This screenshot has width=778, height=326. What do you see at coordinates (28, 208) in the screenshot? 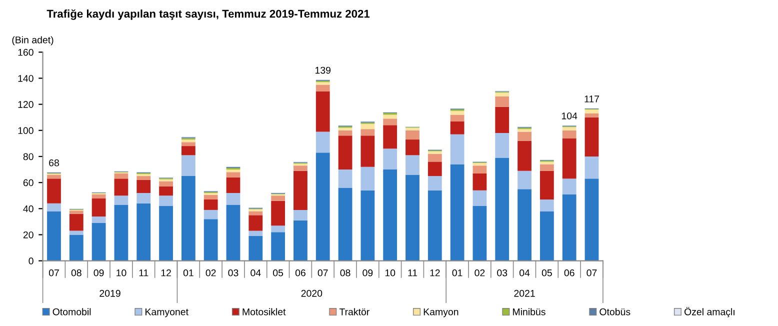
I see `y-tick-label: 40` at bounding box center [28, 208].